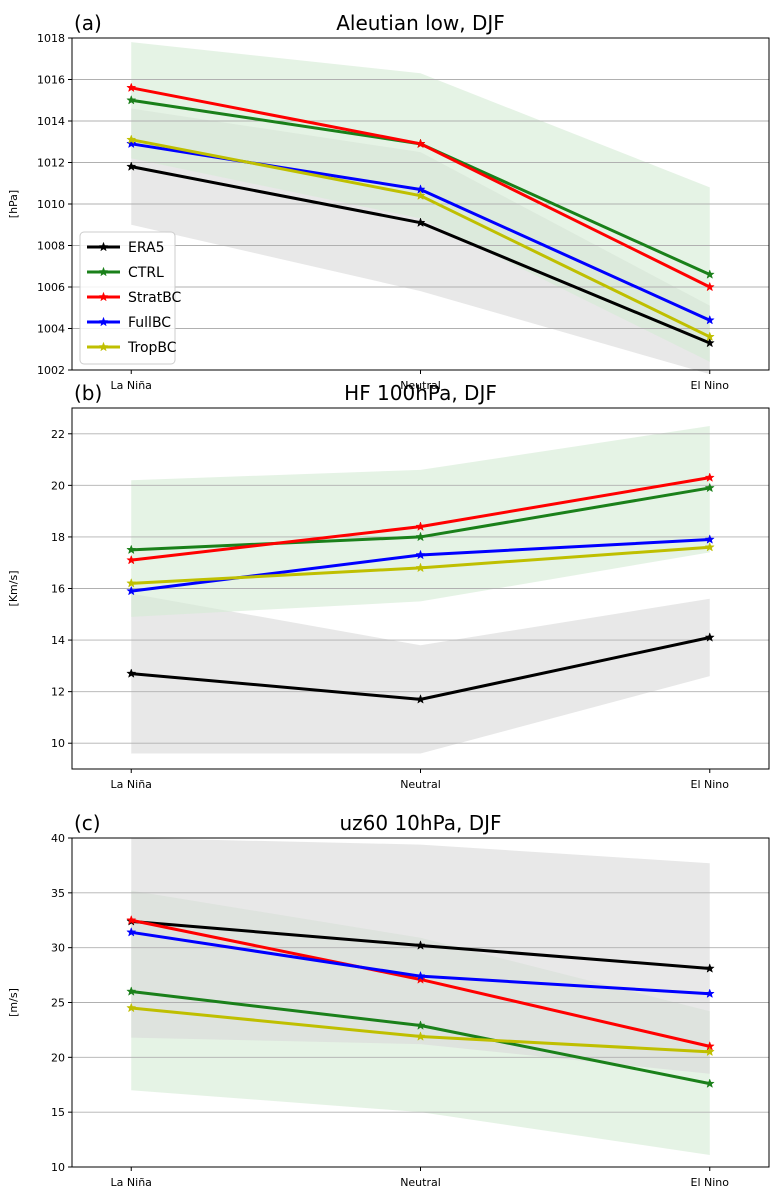  I want to click on y-axis-label: [m/s], so click(13, 1002).